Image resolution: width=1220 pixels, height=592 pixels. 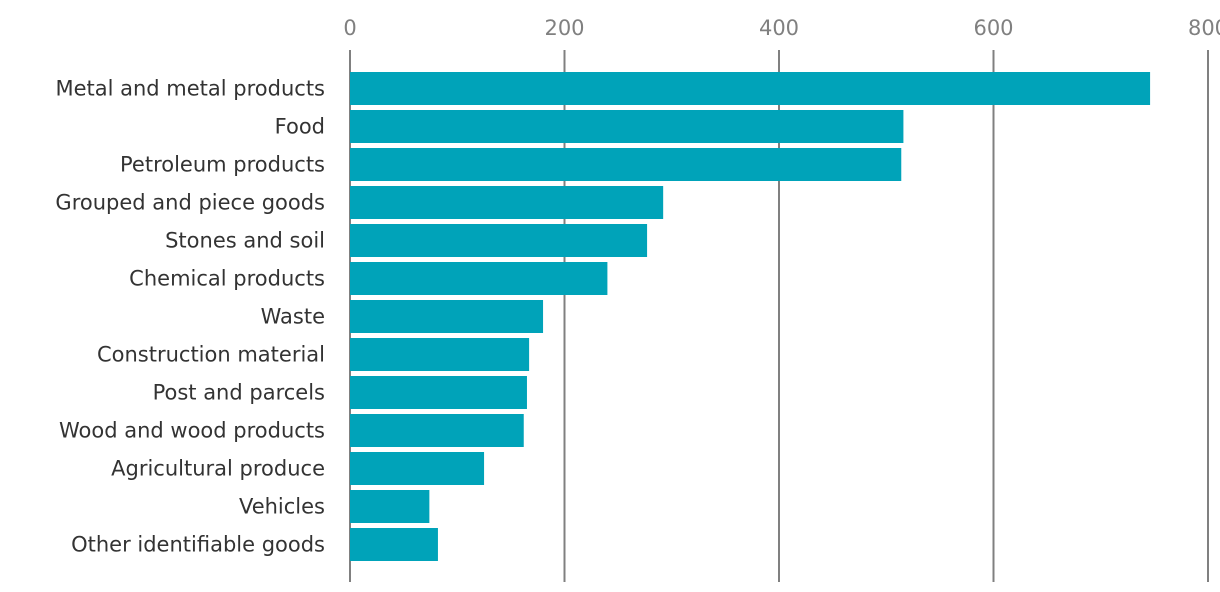 I want to click on category-label: Agricultural produce, so click(x=218, y=469).